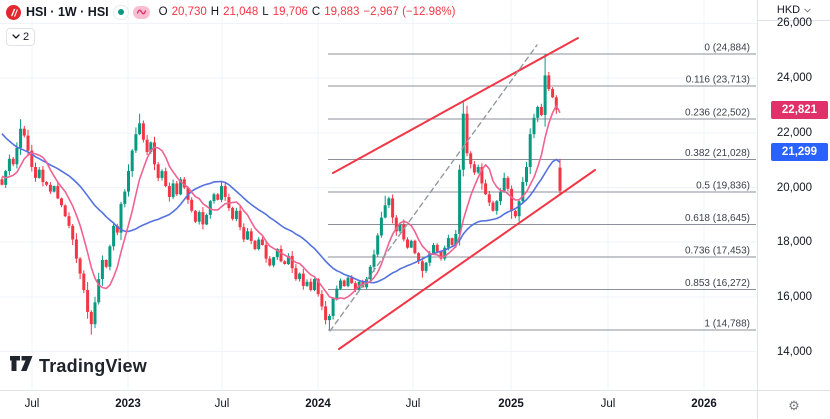  Describe the element at coordinates (794, 296) in the screenshot. I see `price-axis-label: 16,000` at that location.